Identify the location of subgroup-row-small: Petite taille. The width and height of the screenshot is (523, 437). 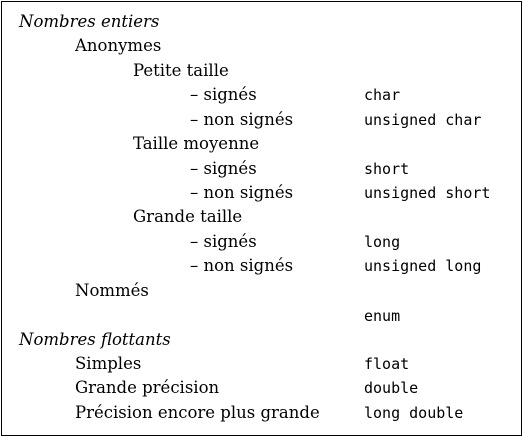
(261, 71).